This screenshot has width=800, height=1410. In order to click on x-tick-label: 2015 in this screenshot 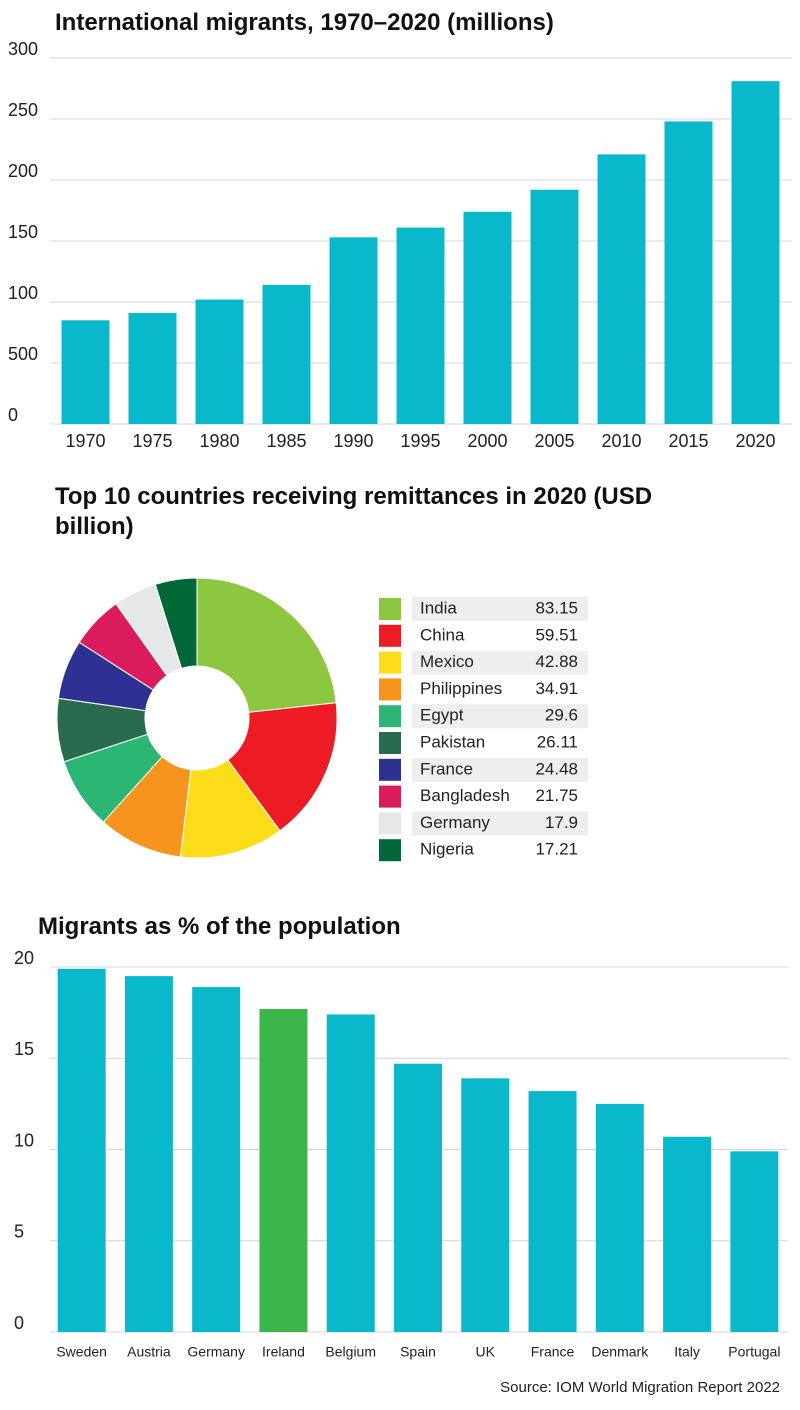, I will do `click(688, 441)`.